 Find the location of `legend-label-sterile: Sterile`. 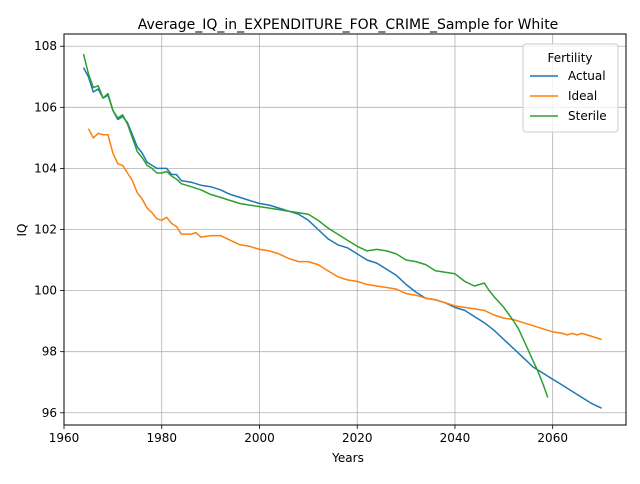

legend-label-sterile: Sterile is located at coordinates (587, 116).